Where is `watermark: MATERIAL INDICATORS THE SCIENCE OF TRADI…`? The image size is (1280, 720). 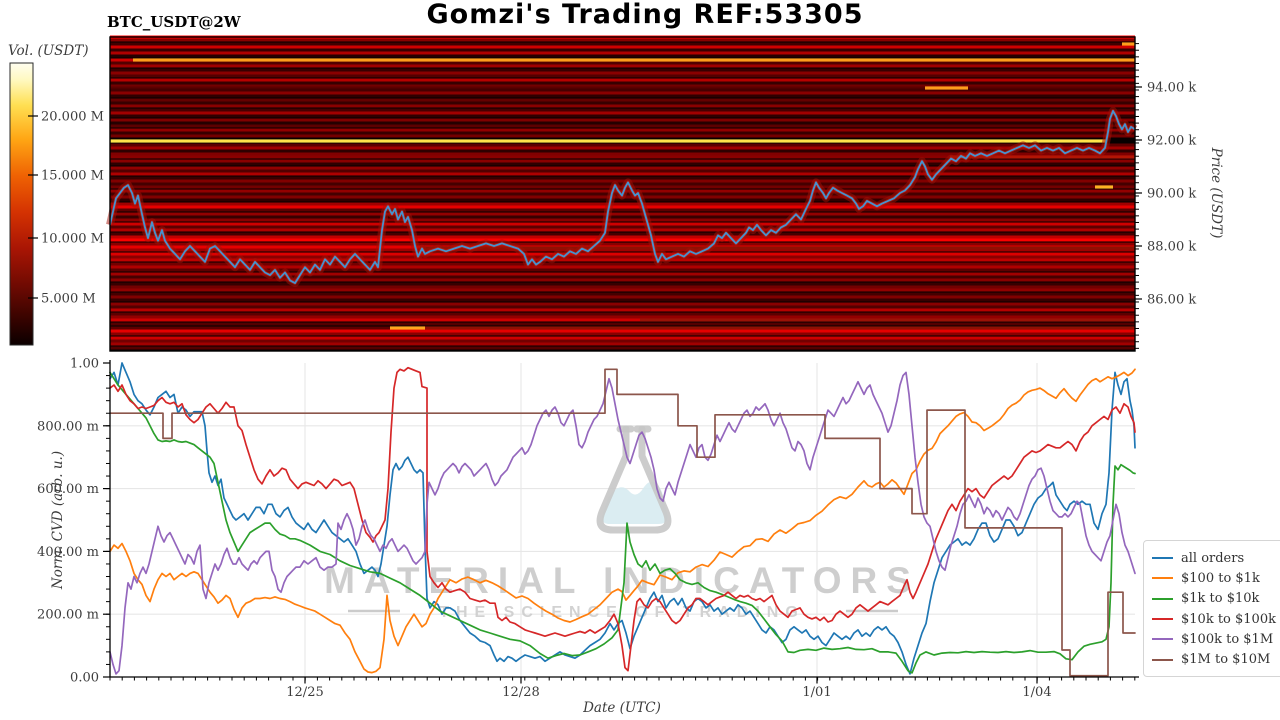
watermark: MATERIAL INDICATORS THE SCIENCE OF TRADI… is located at coordinates (622, 523).